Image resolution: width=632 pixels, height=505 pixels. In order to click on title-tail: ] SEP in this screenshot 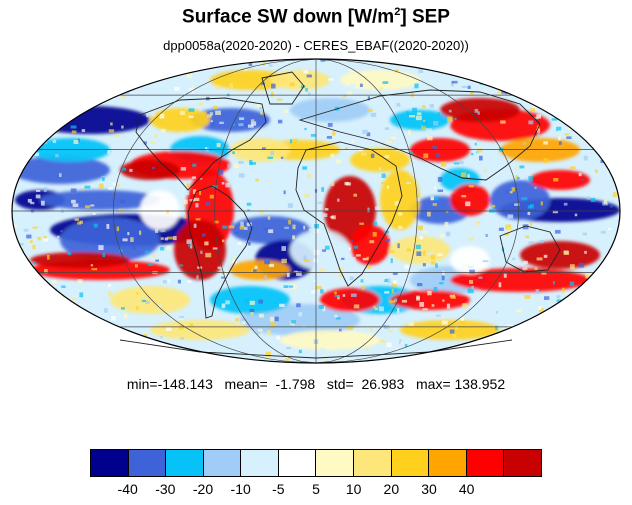, I will do `click(425, 17)`.